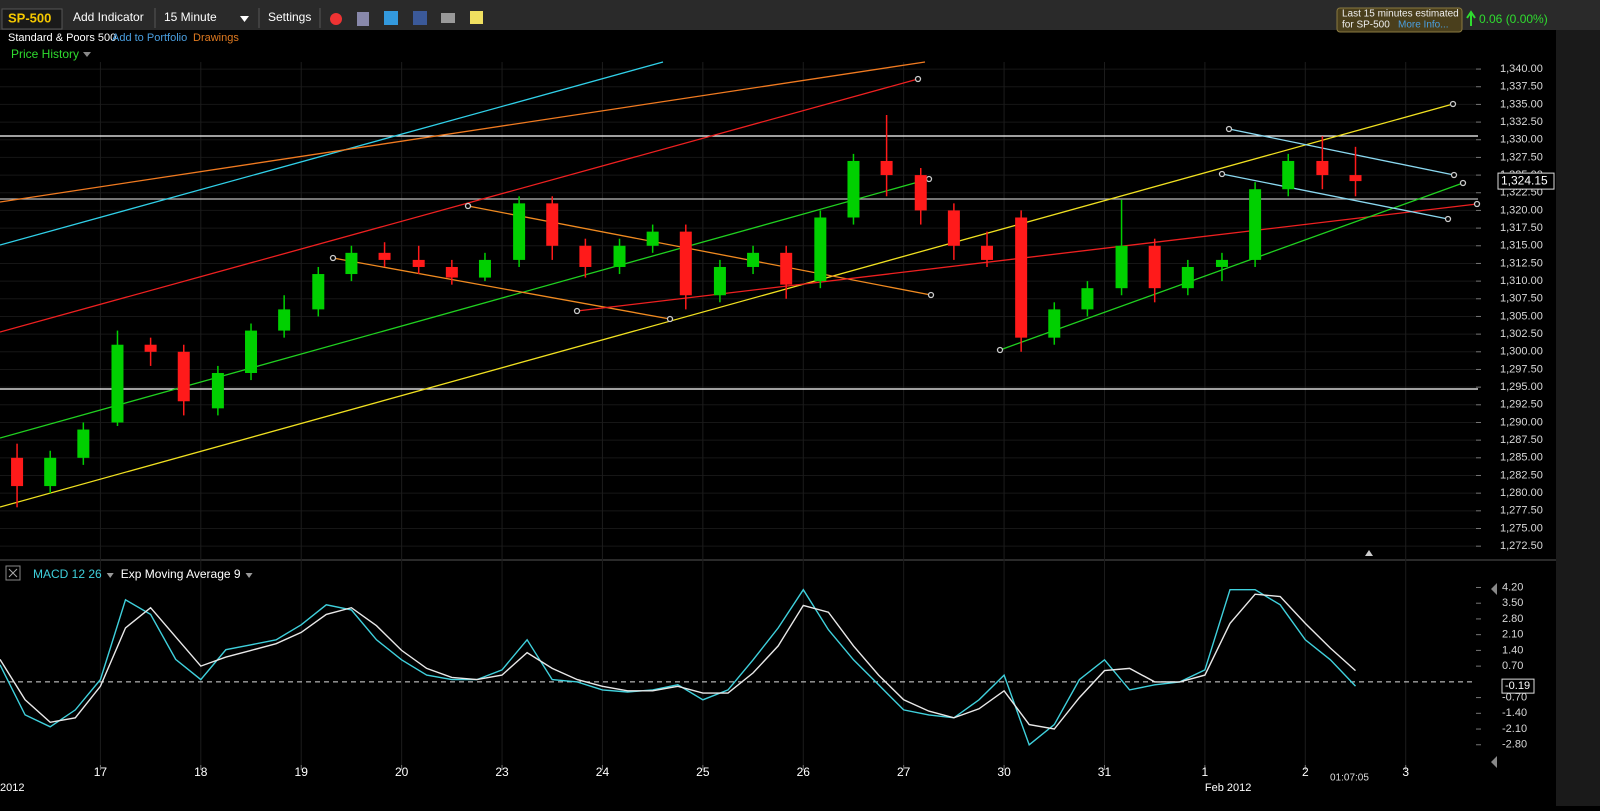 This screenshot has width=1600, height=811. Describe the element at coordinates (1514, 729) in the screenshot. I see `y-tick-label: -2.10` at that location.